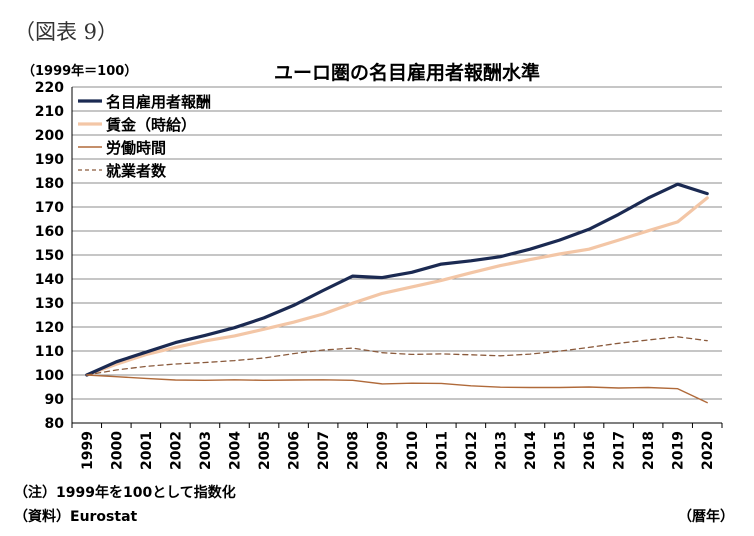  Describe the element at coordinates (472, 450) in the screenshot. I see `x-tick-label: 2012` at that location.